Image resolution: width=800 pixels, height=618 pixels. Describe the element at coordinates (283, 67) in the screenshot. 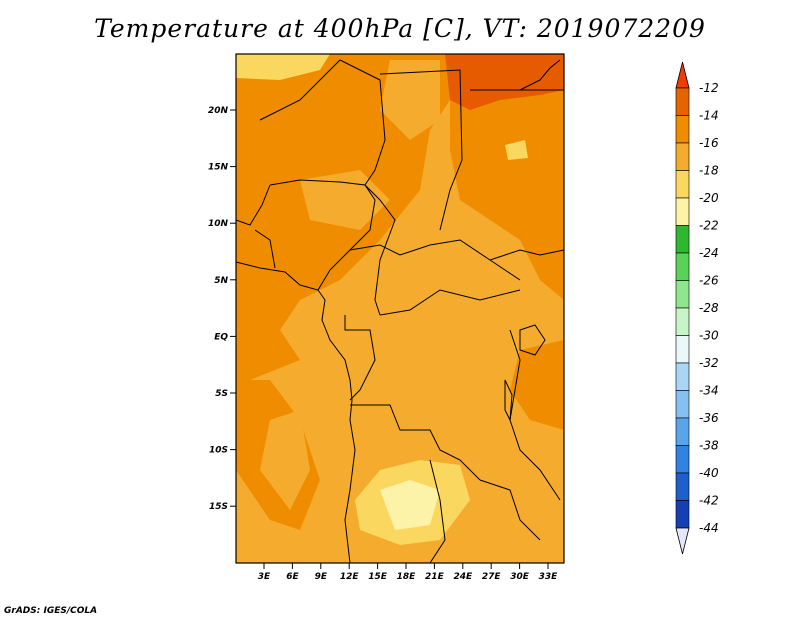

I see `shade-north-strip` at that location.